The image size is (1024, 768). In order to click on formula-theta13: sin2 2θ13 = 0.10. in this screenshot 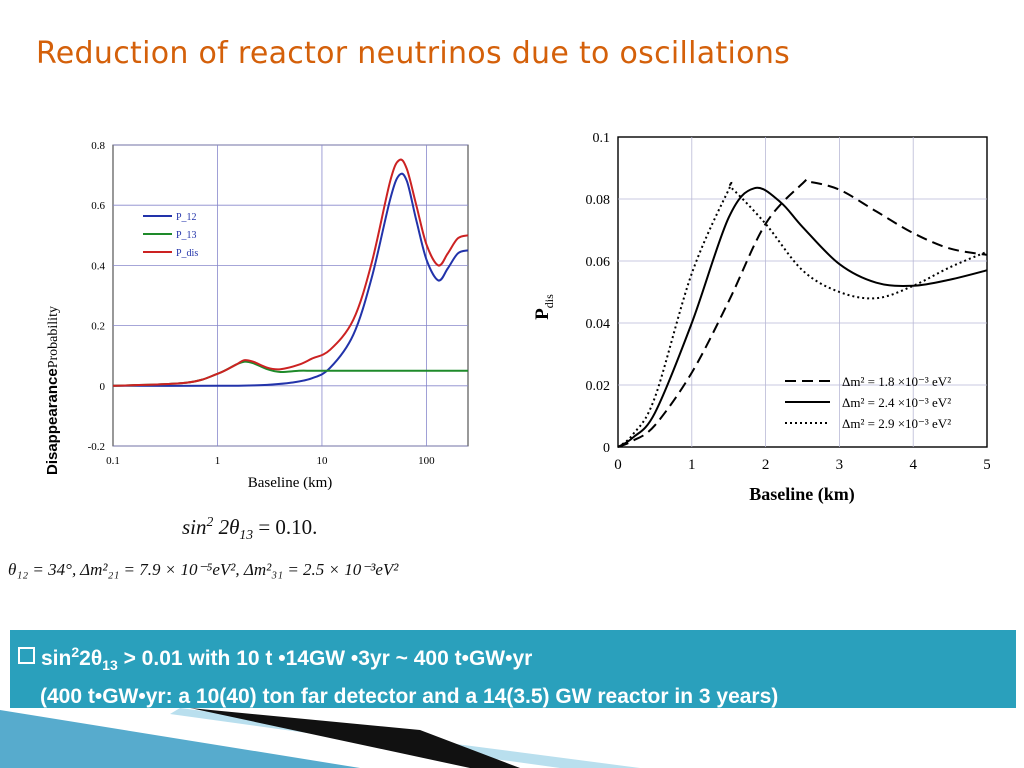, I will do `click(250, 528)`.